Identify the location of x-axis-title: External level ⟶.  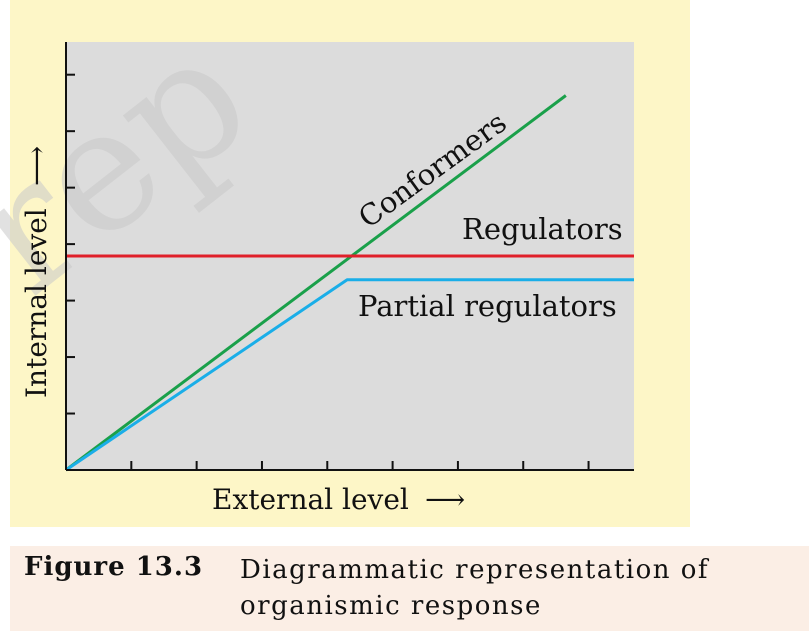
(338, 499).